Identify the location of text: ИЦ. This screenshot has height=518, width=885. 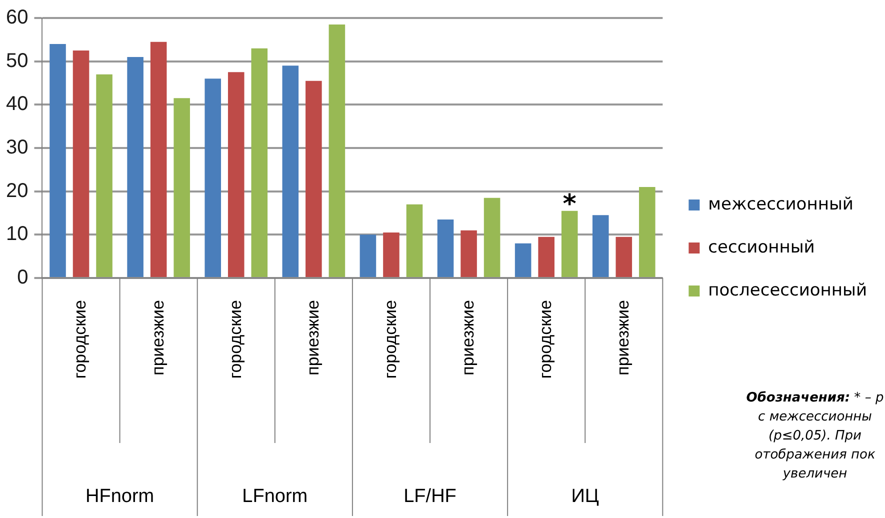
(585, 497).